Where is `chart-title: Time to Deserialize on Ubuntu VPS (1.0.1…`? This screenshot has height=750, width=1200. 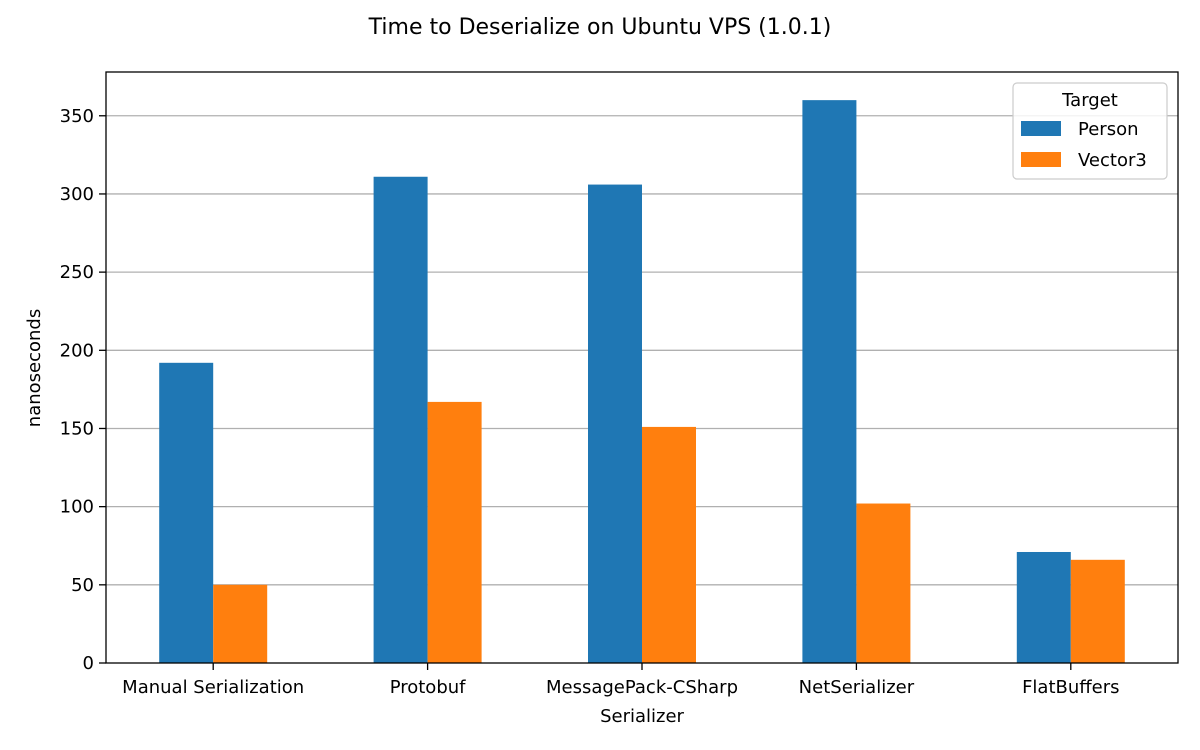 chart-title: Time to Deserialize on Ubuntu VPS (1.0.1… is located at coordinates (600, 27).